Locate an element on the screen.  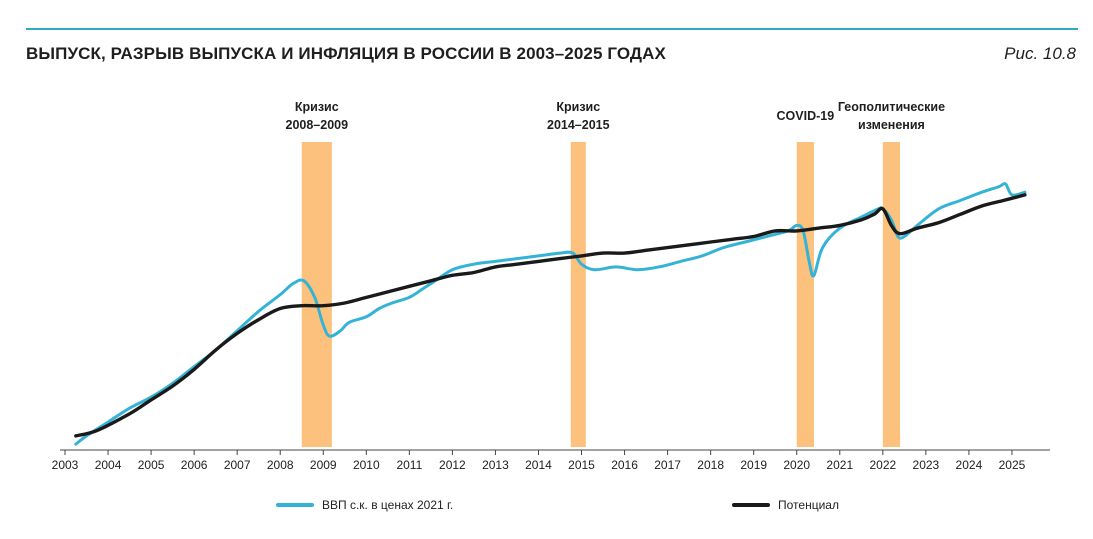
legend-item-potential: Потенциал is located at coordinates (785, 505).